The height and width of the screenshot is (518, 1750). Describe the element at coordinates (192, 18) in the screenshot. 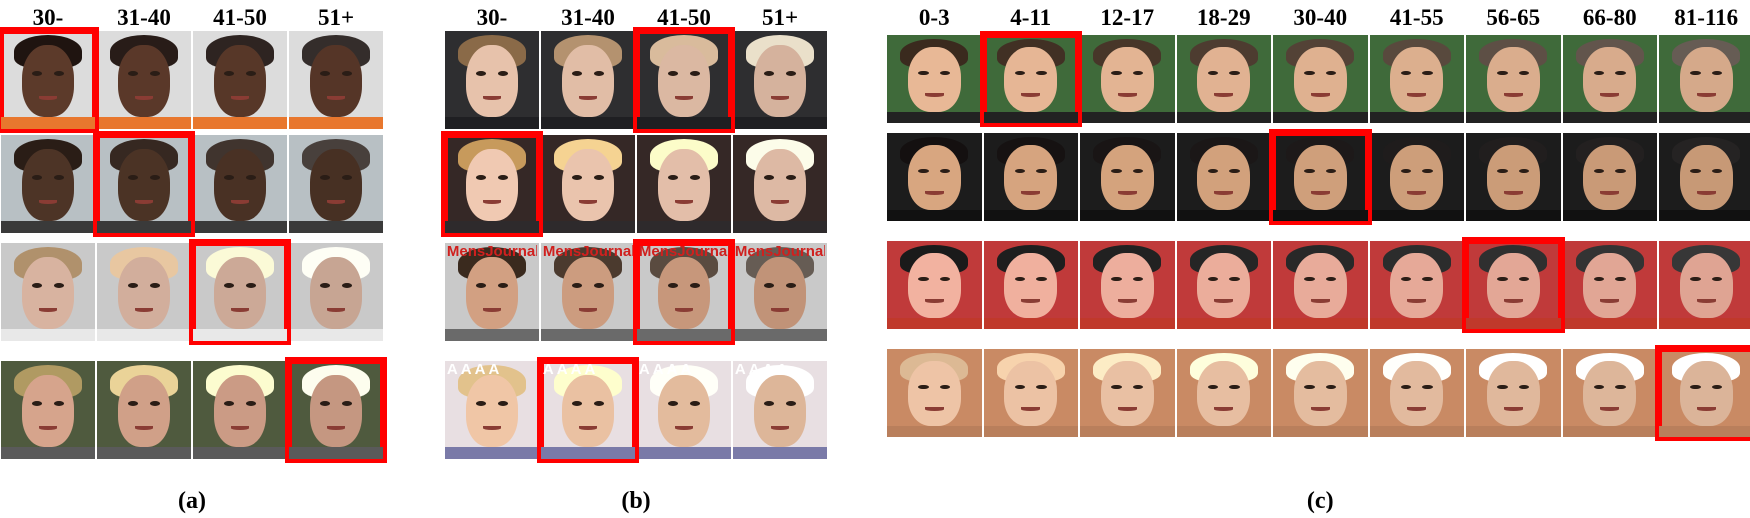

I see `age-group-header: 30- 31-40 41-50 51+` at that location.